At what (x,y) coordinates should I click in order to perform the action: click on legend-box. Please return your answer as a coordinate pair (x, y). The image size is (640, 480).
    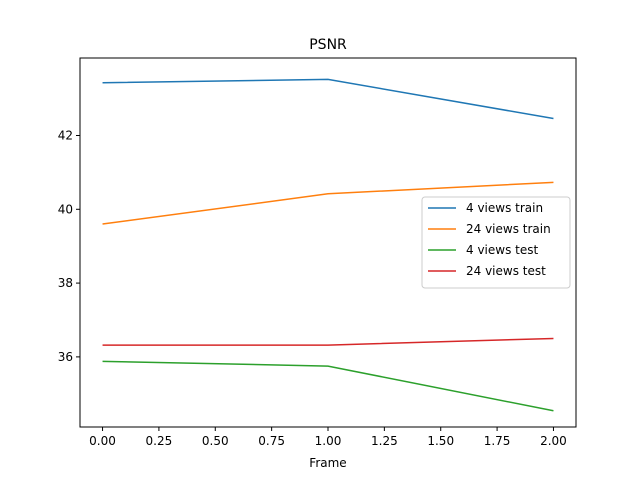
    Looking at the image, I should click on (496, 242).